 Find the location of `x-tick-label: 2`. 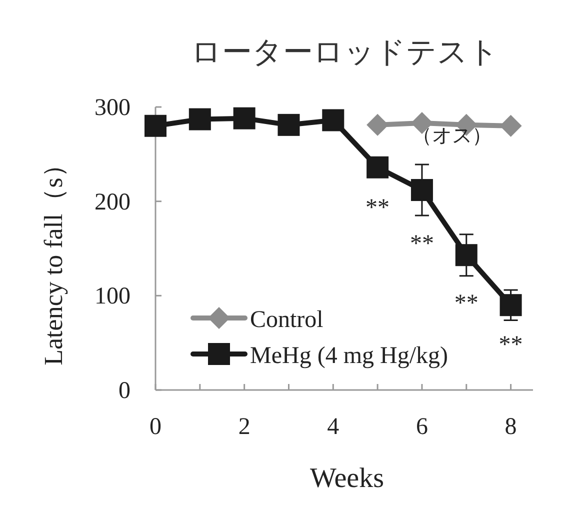

x-tick-label: 2 is located at coordinates (244, 427).